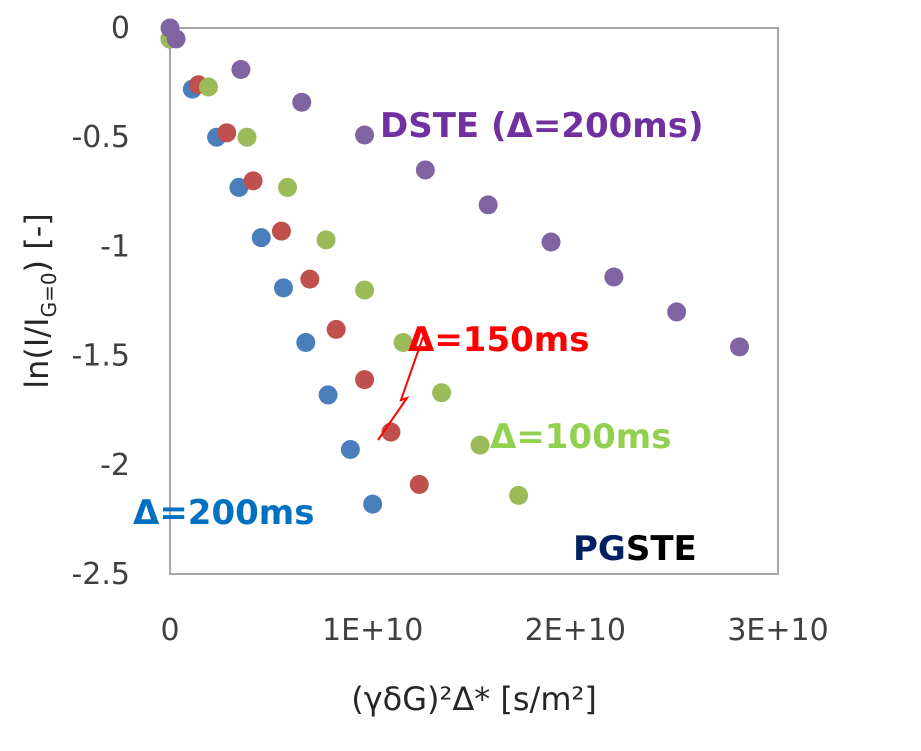 The image size is (921, 751). Describe the element at coordinates (400, 388) in the screenshot. I see `lightning-arrow` at that location.